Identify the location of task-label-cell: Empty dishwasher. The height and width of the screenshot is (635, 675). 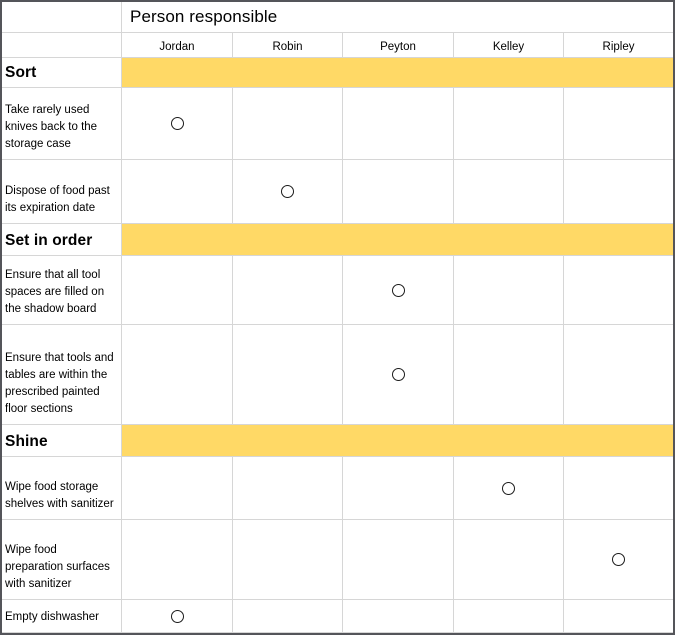
(62, 616).